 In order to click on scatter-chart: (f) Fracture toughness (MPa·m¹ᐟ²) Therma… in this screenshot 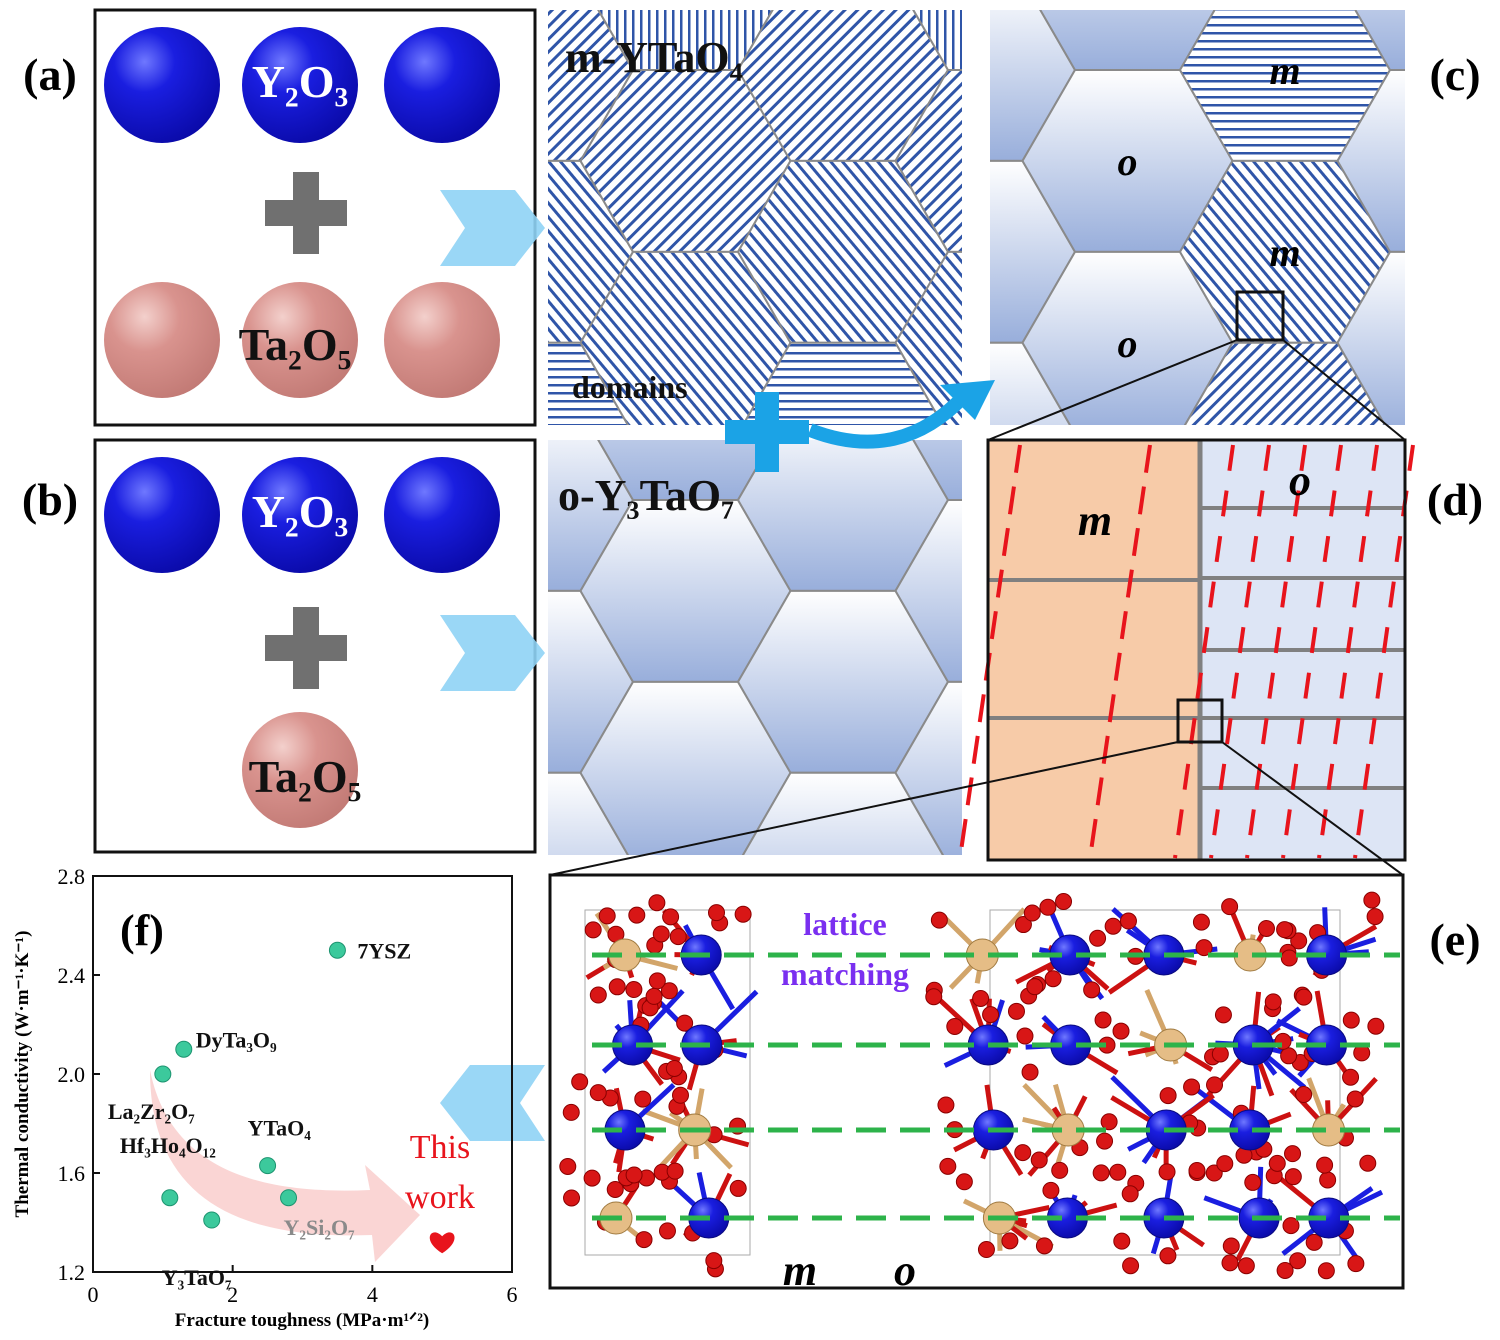, I will do `click(265, 1097)`.